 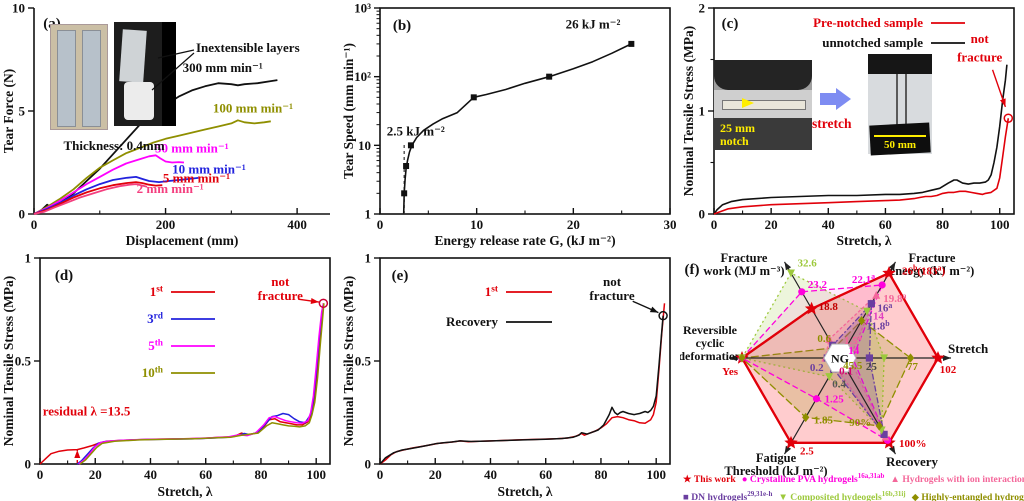 I want to click on series-5th, so click(x=201, y=384).